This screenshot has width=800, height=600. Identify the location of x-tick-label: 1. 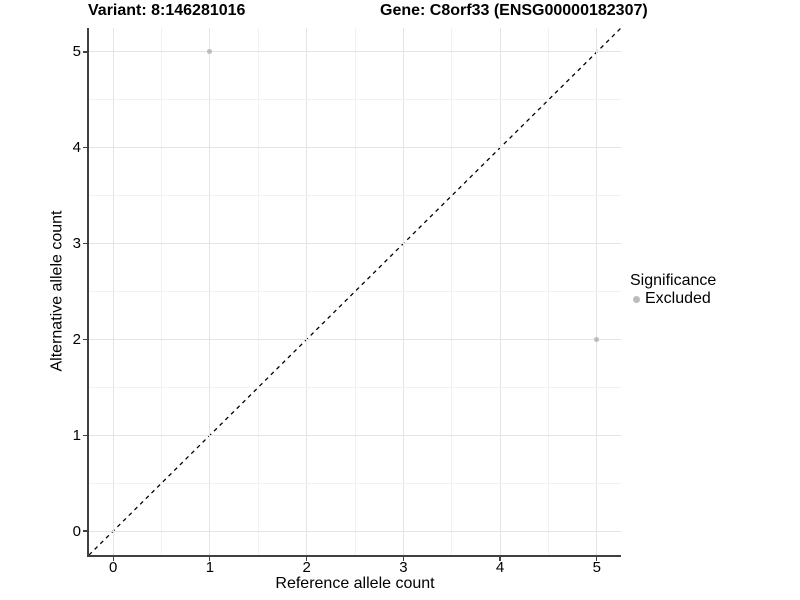
(210, 567).